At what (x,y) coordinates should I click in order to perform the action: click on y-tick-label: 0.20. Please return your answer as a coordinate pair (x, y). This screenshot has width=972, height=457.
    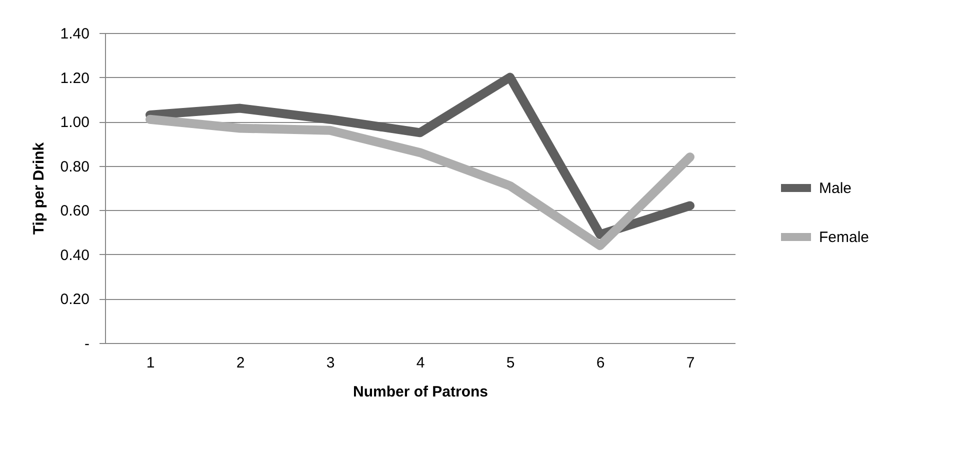
    Looking at the image, I should click on (75, 299).